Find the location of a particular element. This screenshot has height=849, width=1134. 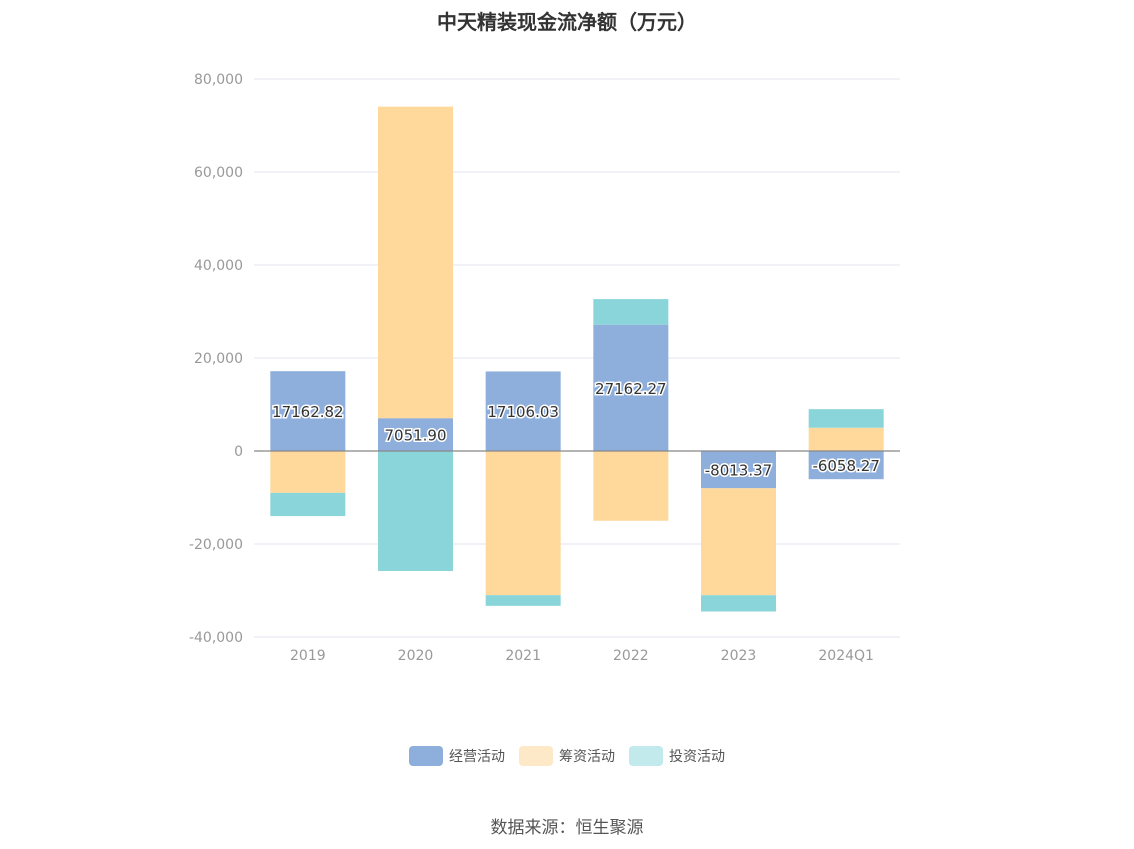

legend-swatch-financing is located at coordinates (536, 756).